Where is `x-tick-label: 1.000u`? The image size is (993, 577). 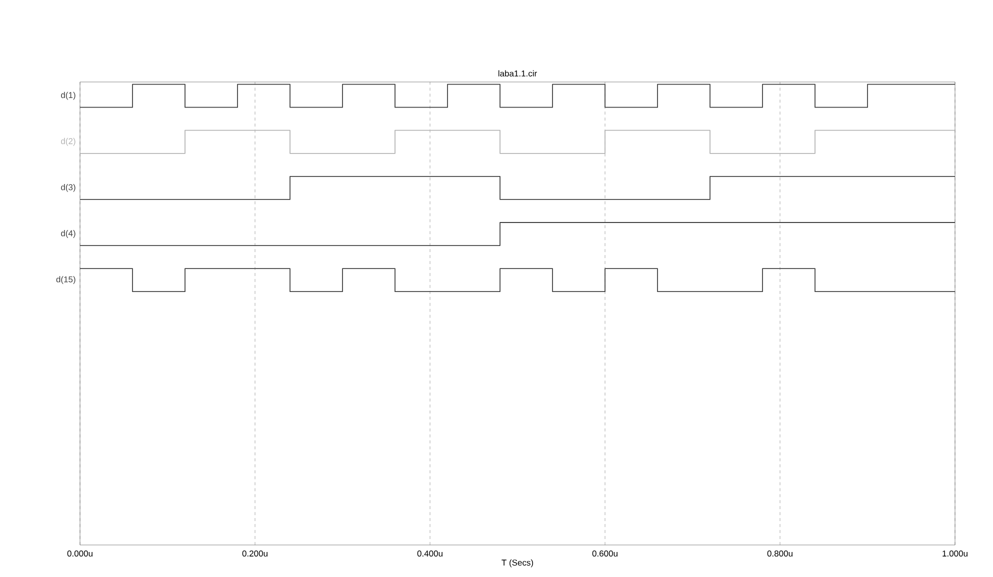
x-tick-label: 1.000u is located at coordinates (955, 553).